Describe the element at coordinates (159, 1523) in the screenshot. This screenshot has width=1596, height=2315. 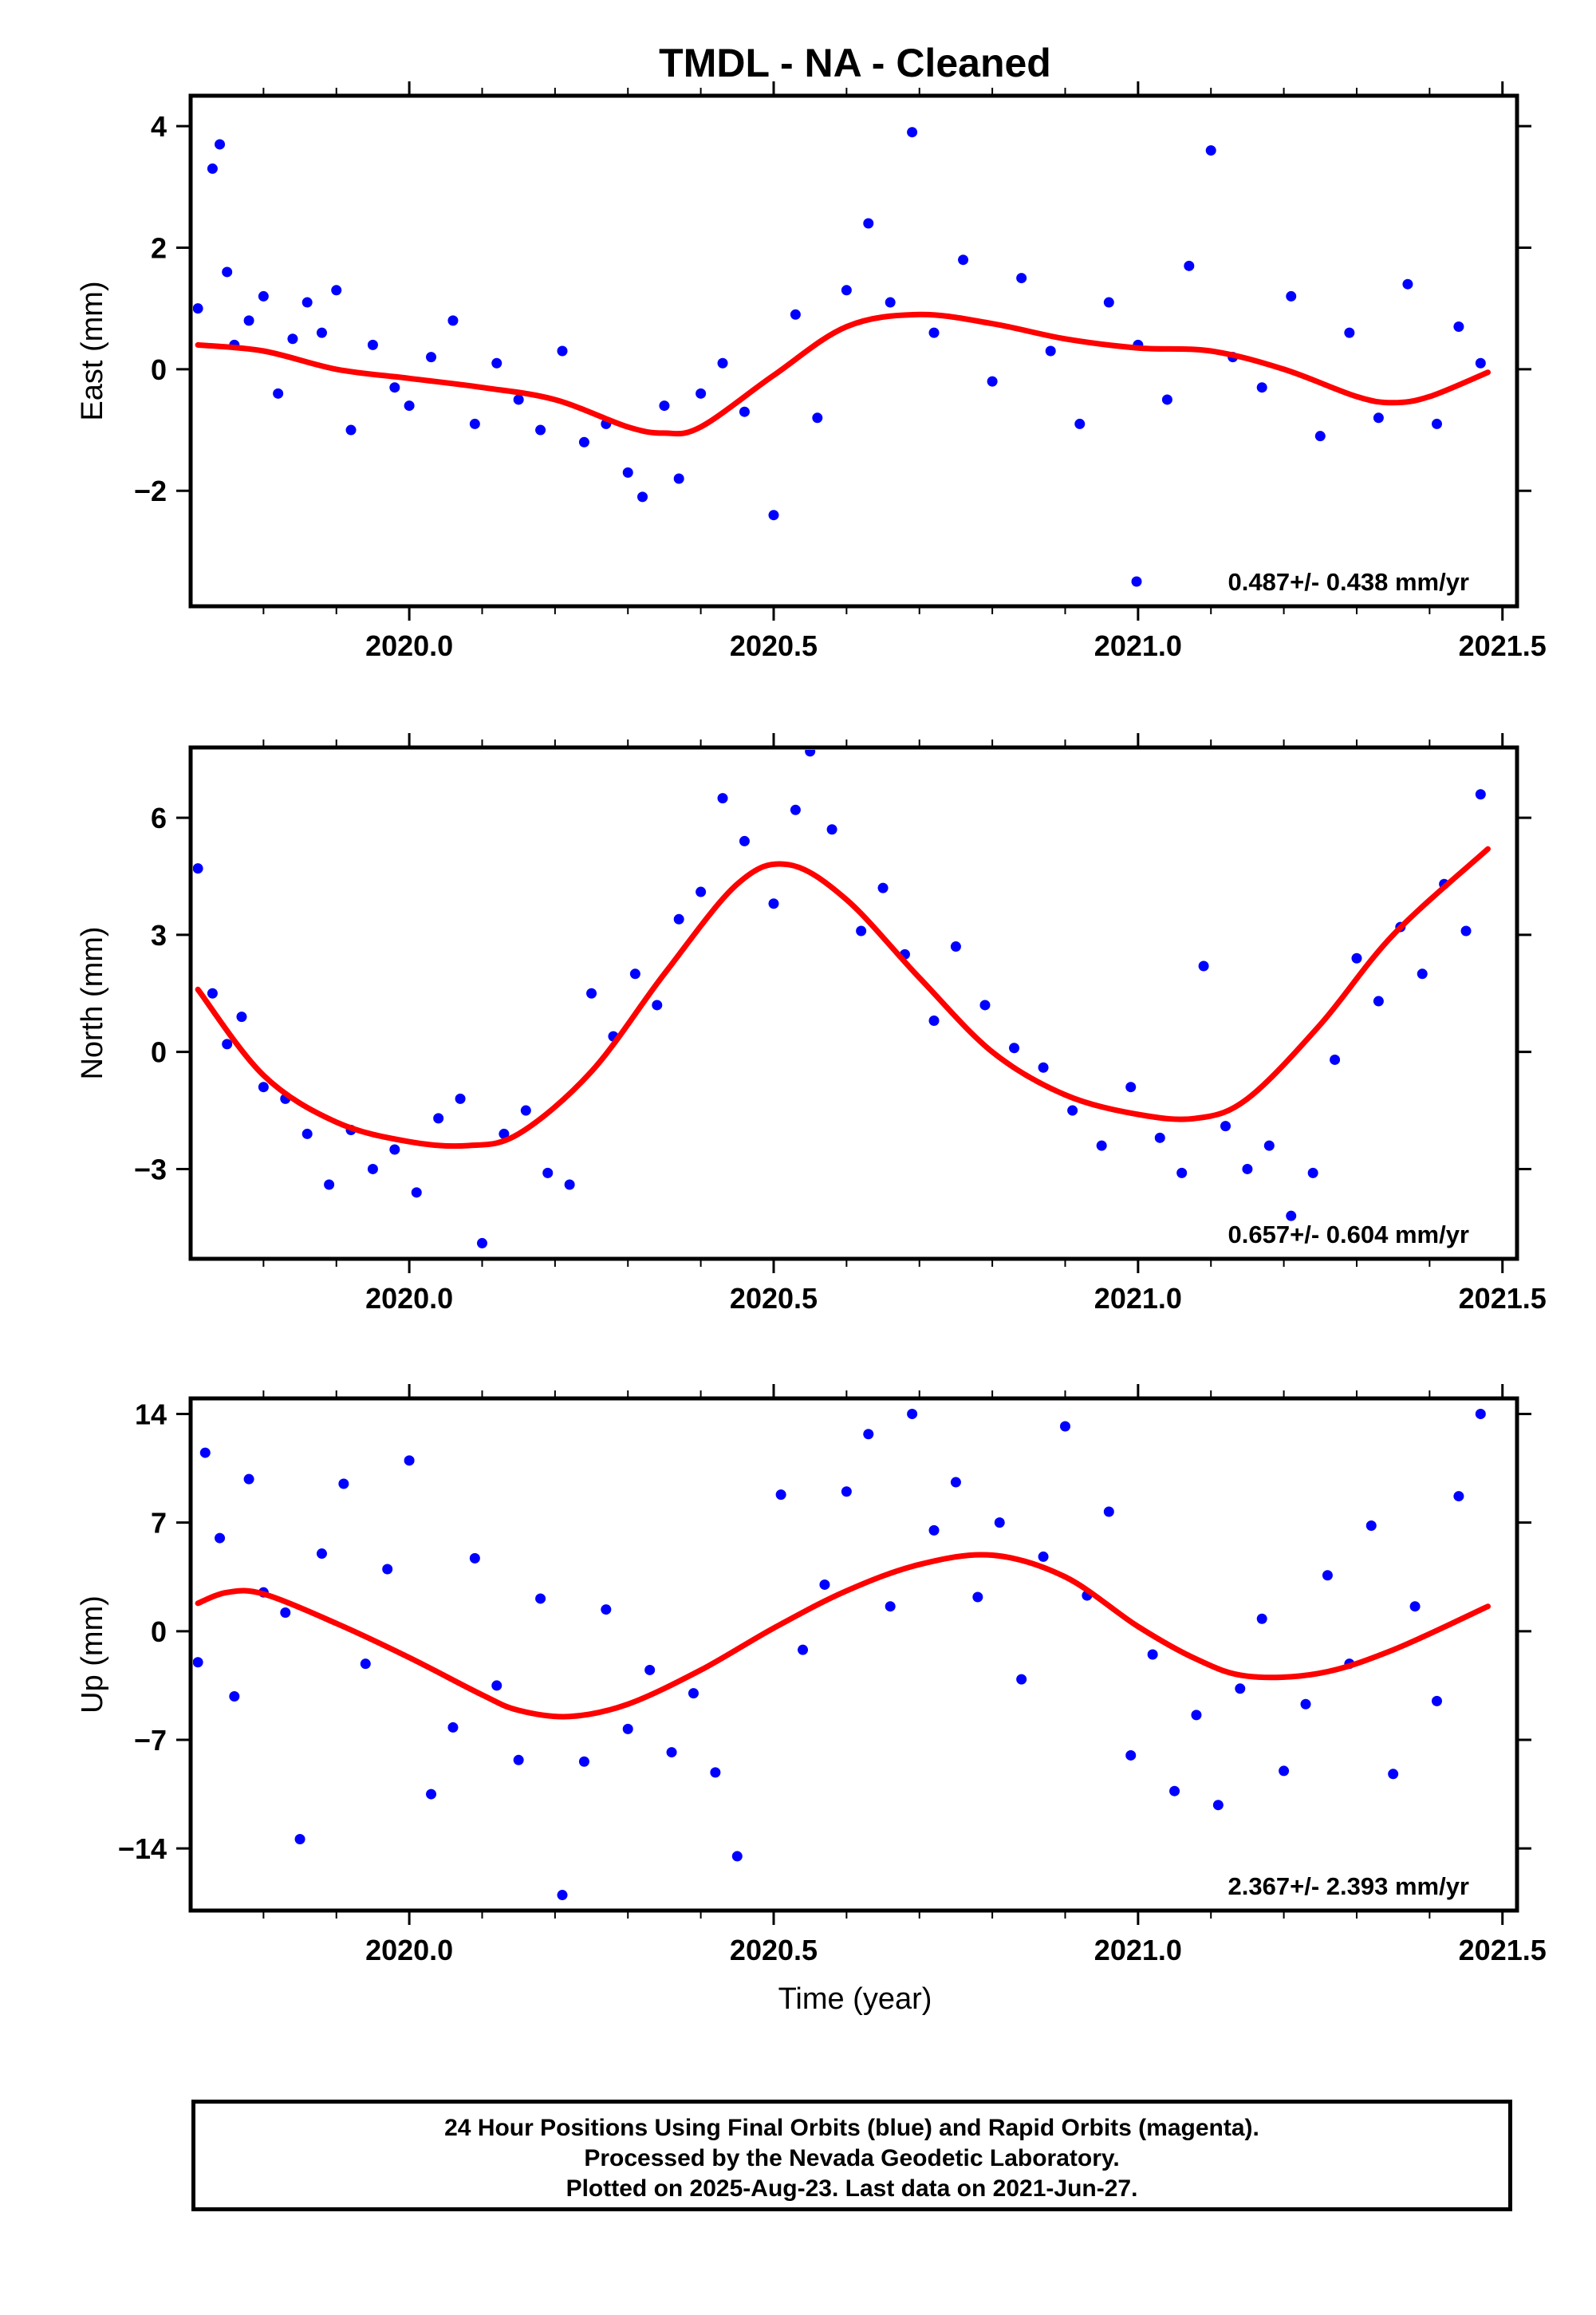
I see `up-y-tick-label: 7` at that location.